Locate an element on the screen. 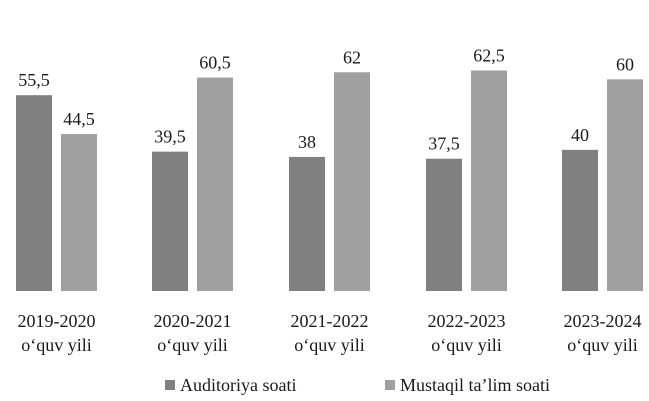 The width and height of the screenshot is (649, 401). data-label: 44,5 is located at coordinates (79, 119).